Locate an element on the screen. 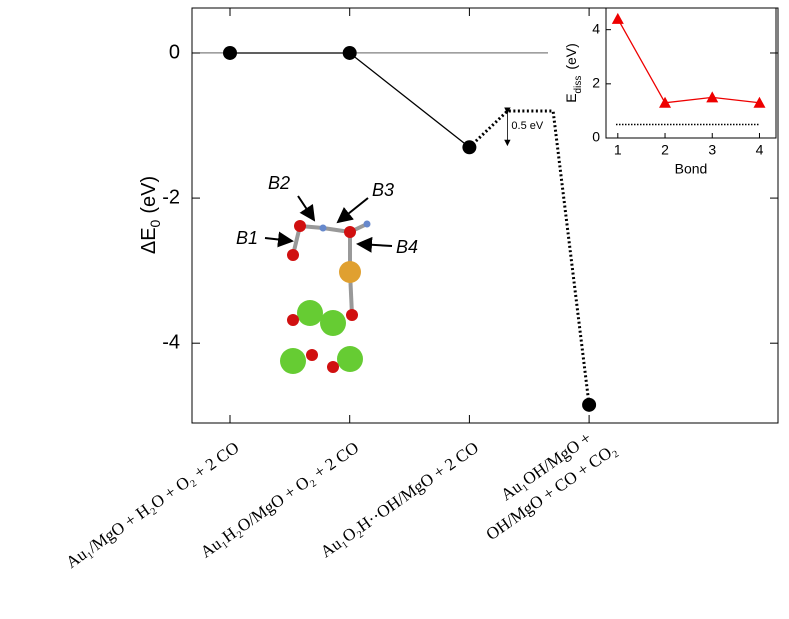 This screenshot has height=619, width=789. bond-label: B1 is located at coordinates (247, 238).